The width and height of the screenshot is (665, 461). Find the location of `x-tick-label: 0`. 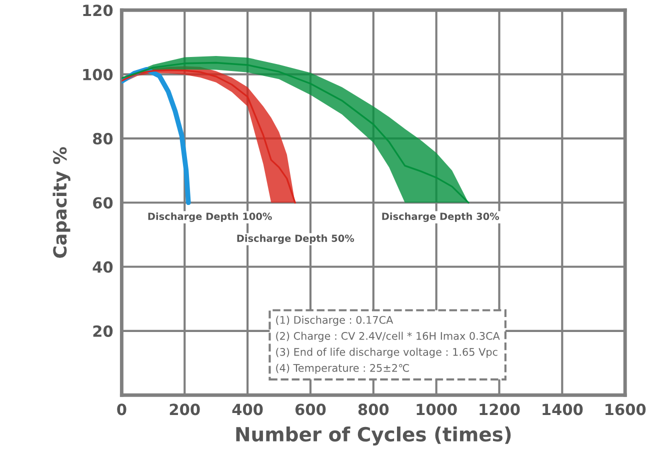

x-tick-label: 0 is located at coordinates (121, 410).